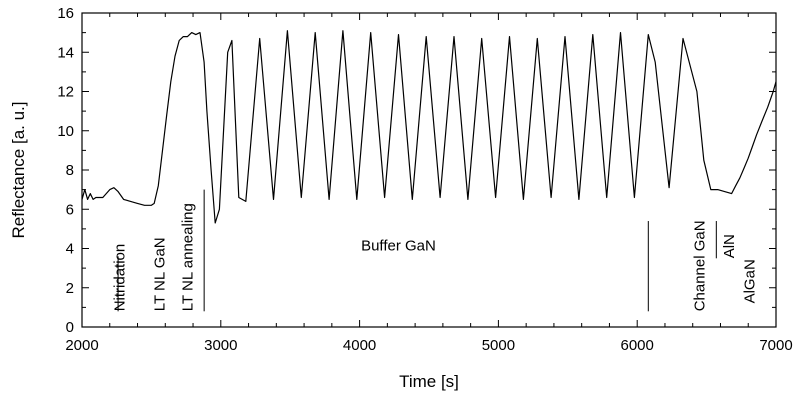 The image size is (795, 393). What do you see at coordinates (398, 245) in the screenshot?
I see `annotation-label: Buffer GaN` at bounding box center [398, 245].